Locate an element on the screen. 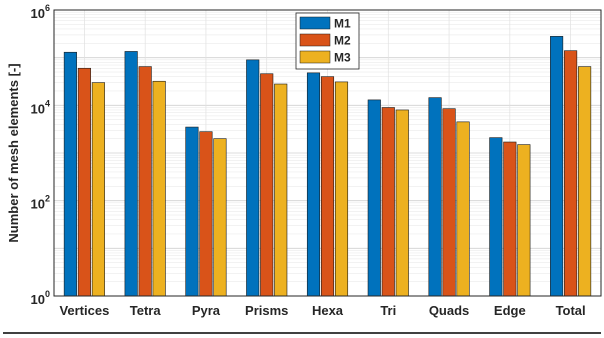  y-tick-exponent: 4 is located at coordinates (47, 103).